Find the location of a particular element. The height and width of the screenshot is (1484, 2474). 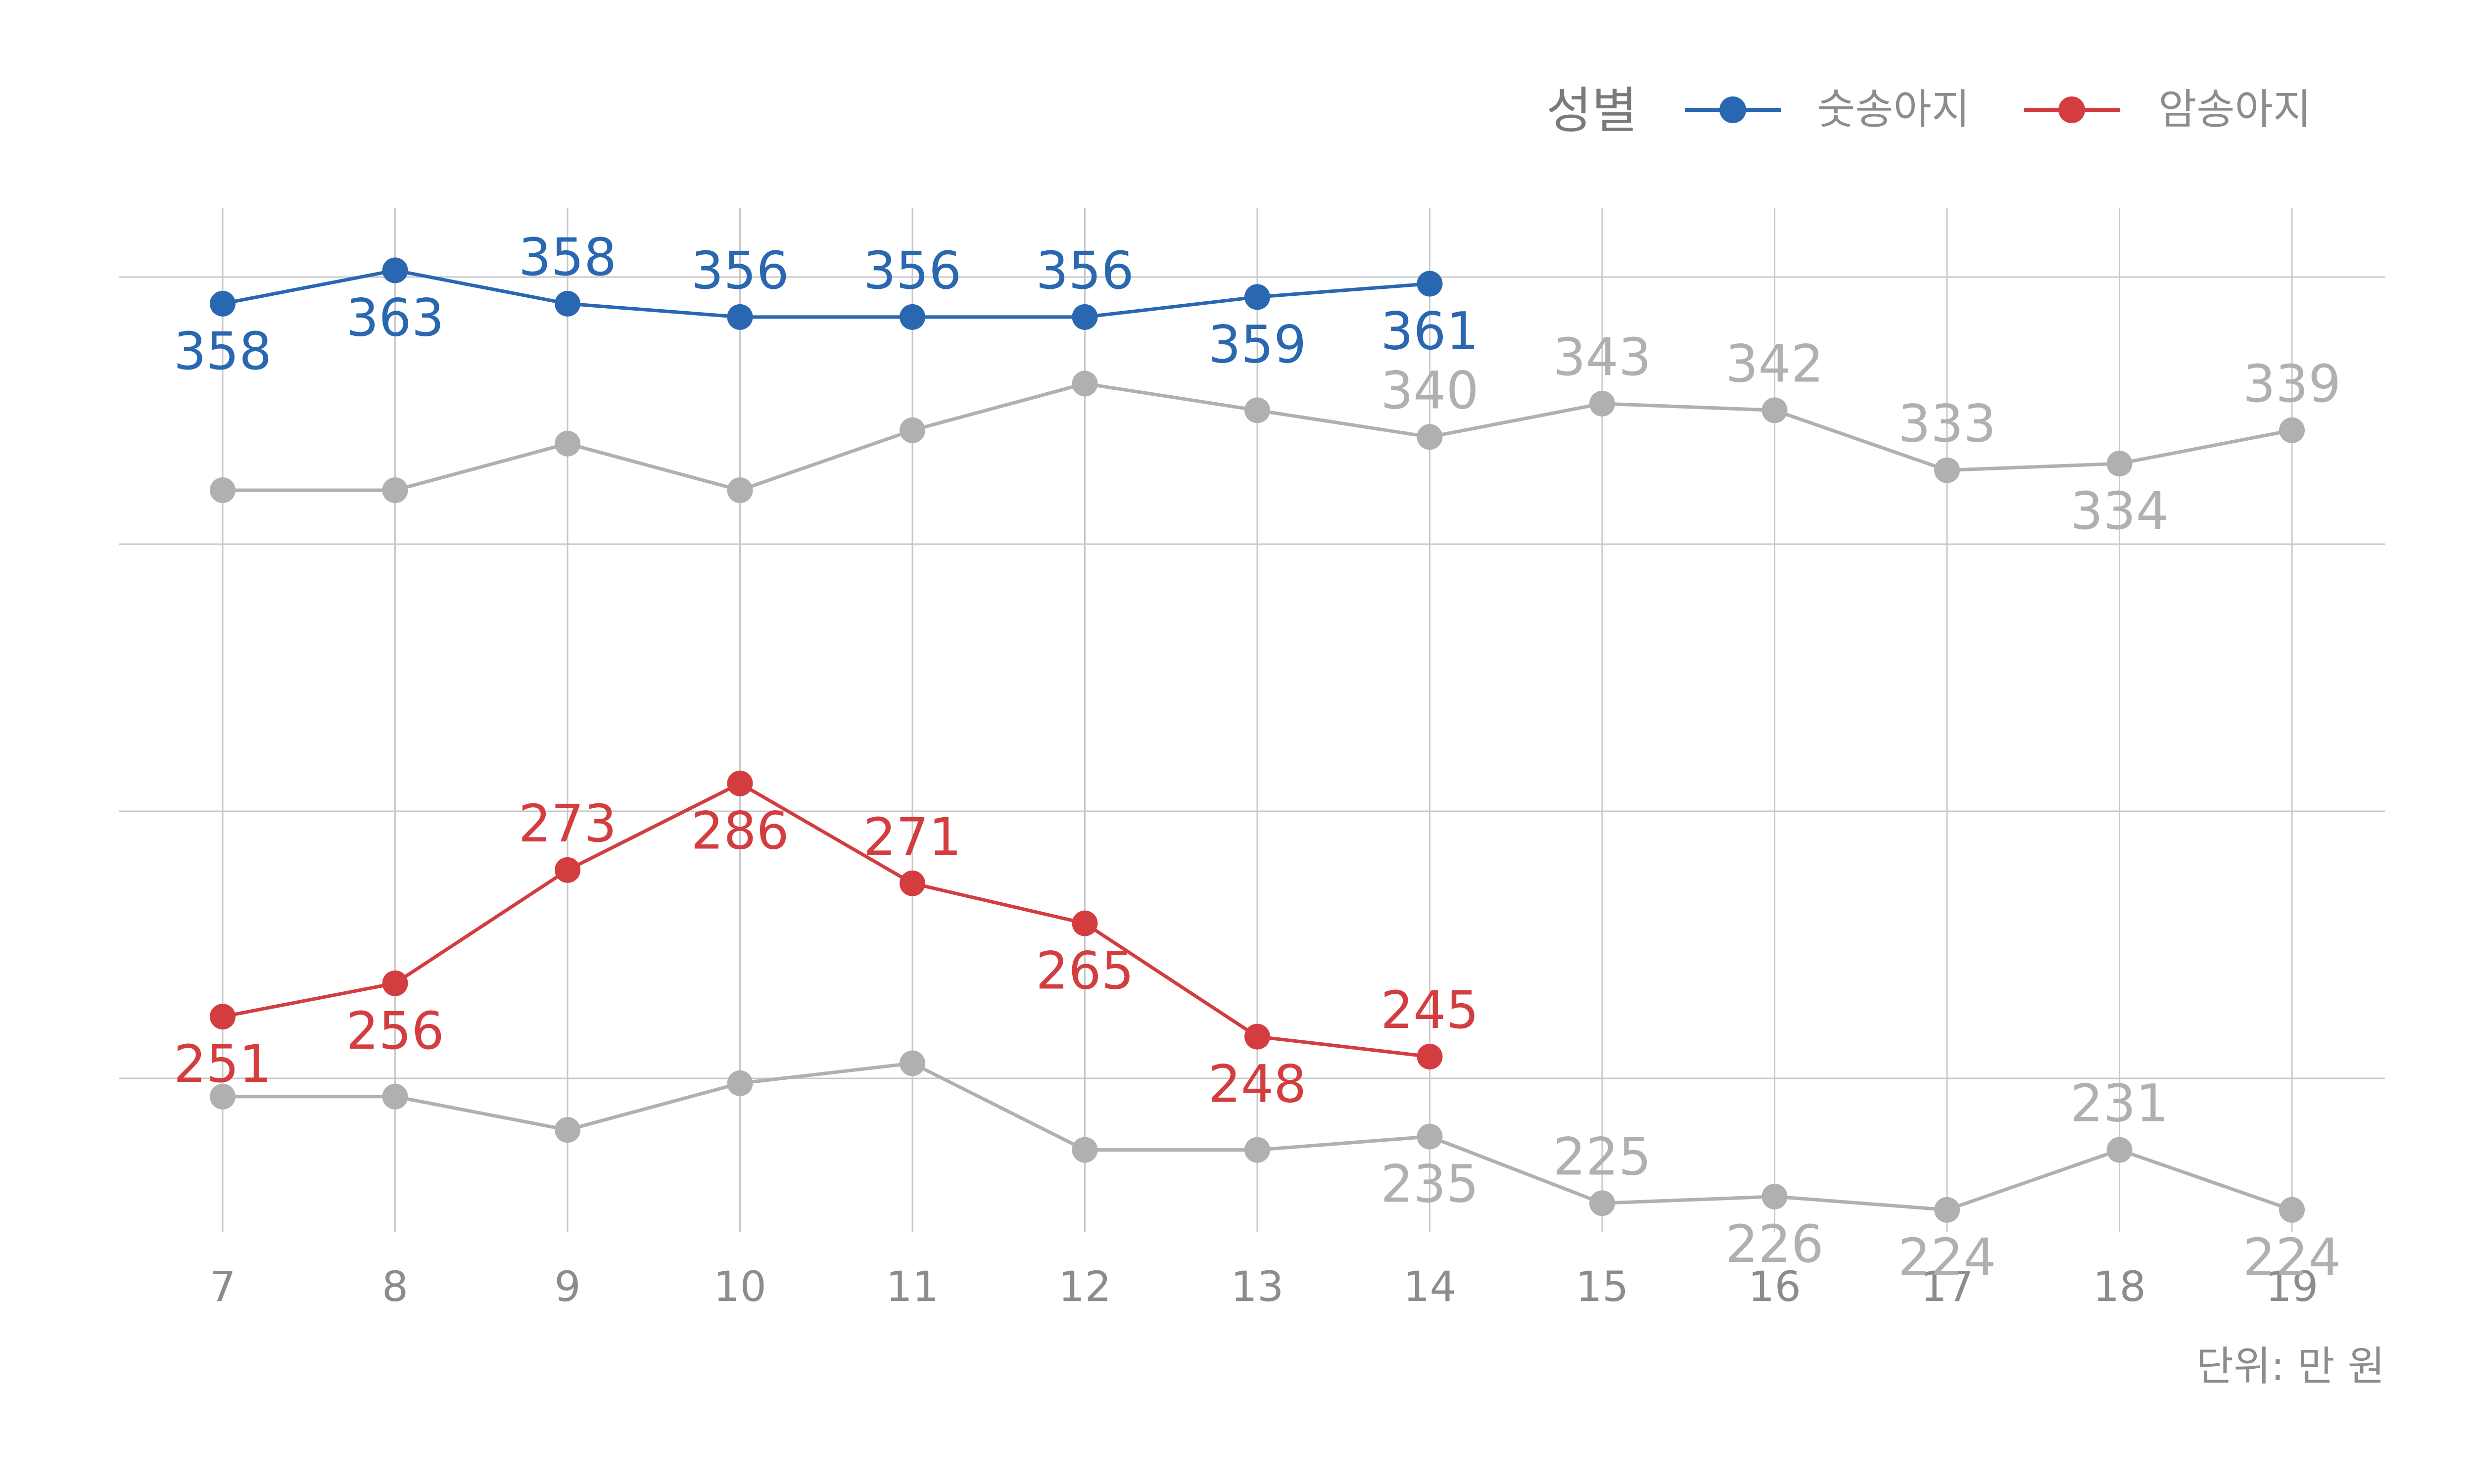

data-label: 286 is located at coordinates (740, 831).